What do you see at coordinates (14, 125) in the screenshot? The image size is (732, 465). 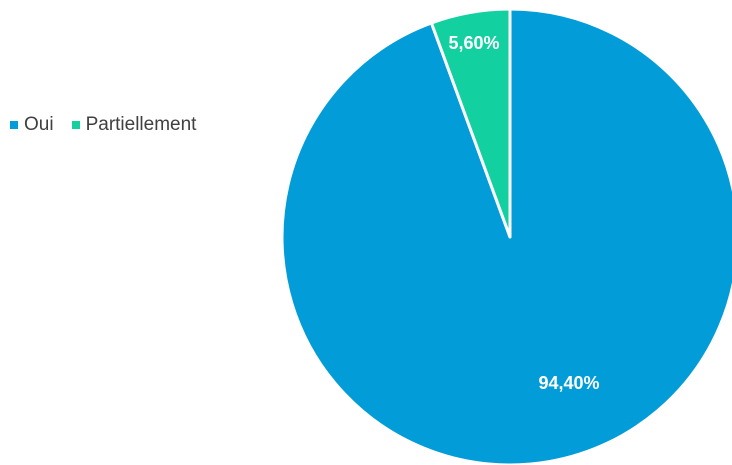 I see `legend-swatch-oui` at bounding box center [14, 125].